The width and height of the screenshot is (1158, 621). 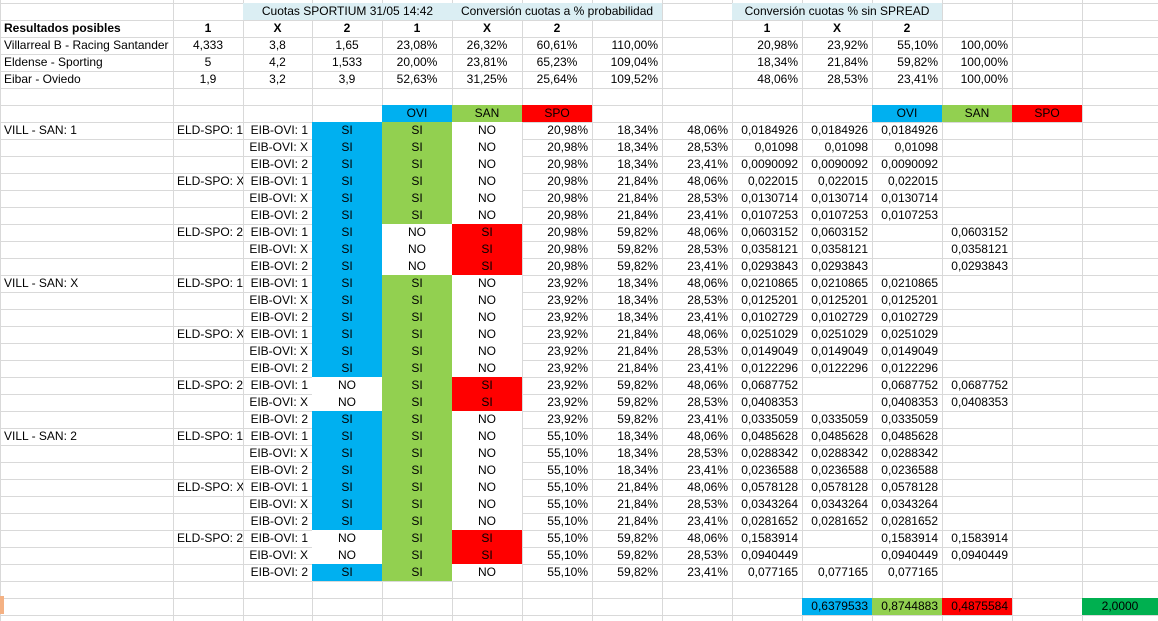 What do you see at coordinates (979, 232) in the screenshot?
I see `value-spo: 0,0603152` at bounding box center [979, 232].